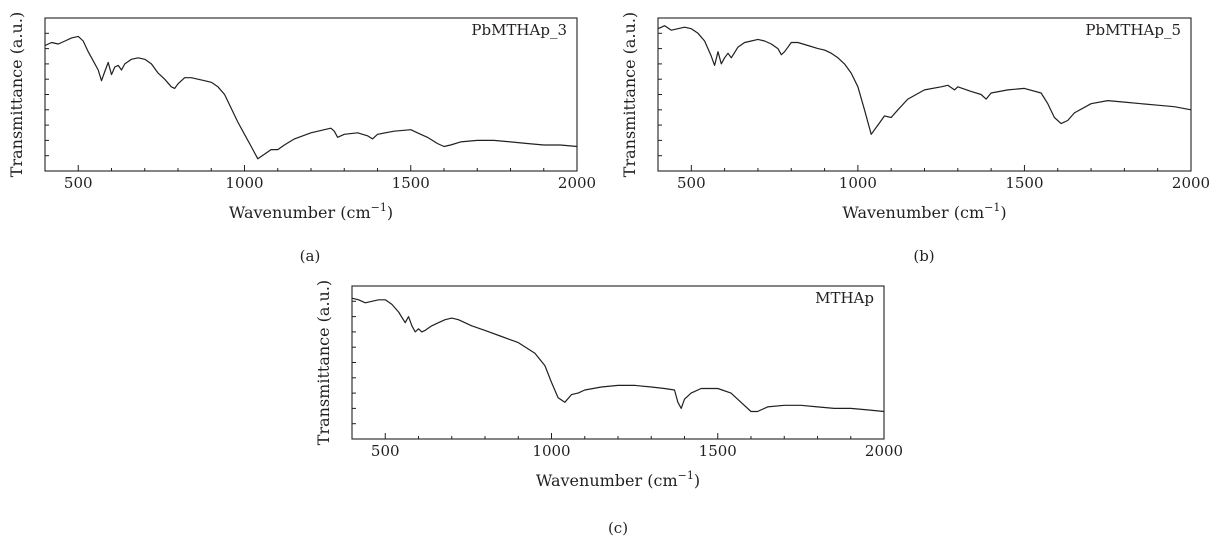 Image resolution: width=1218 pixels, height=545 pixels. Describe the element at coordinates (923, 256) in the screenshot. I see `panel-caption: (b)` at that location.